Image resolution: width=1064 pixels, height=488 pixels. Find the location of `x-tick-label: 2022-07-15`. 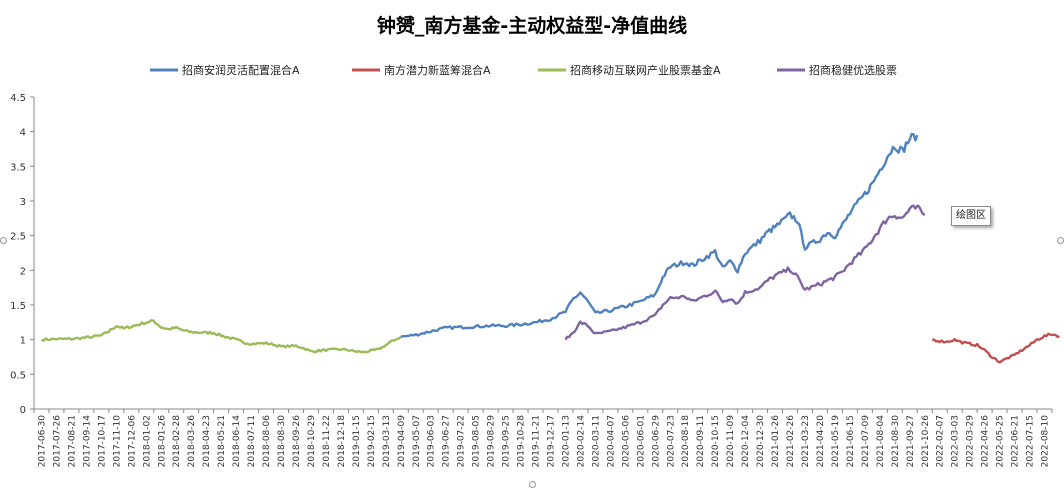

x-tick-label: 2022-07-15 is located at coordinates (1031, 441).